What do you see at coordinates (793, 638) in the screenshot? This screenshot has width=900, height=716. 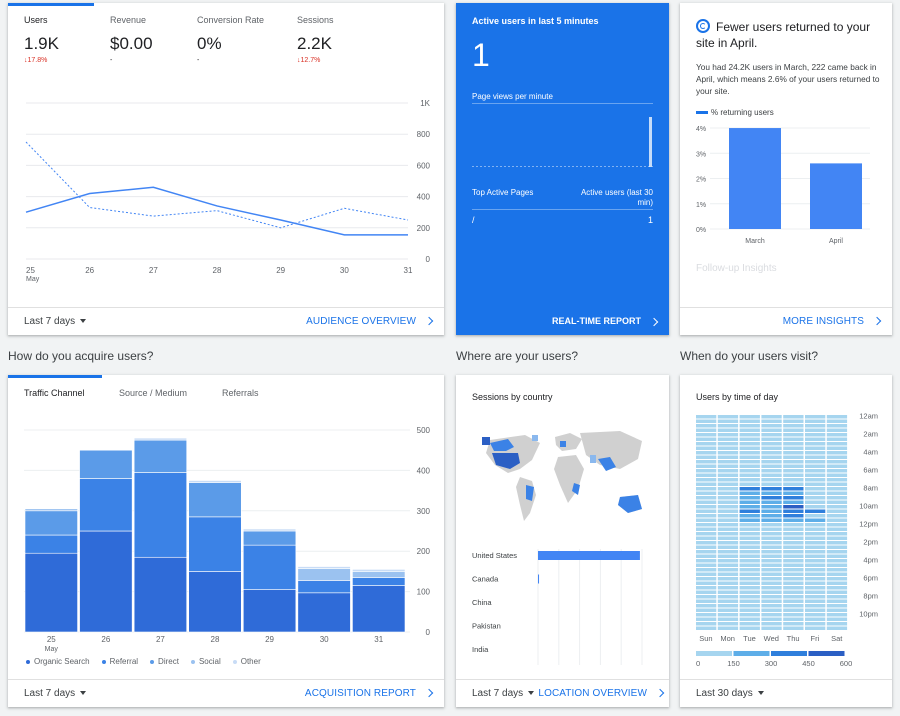 I see `day-label: Thu` at bounding box center [793, 638].